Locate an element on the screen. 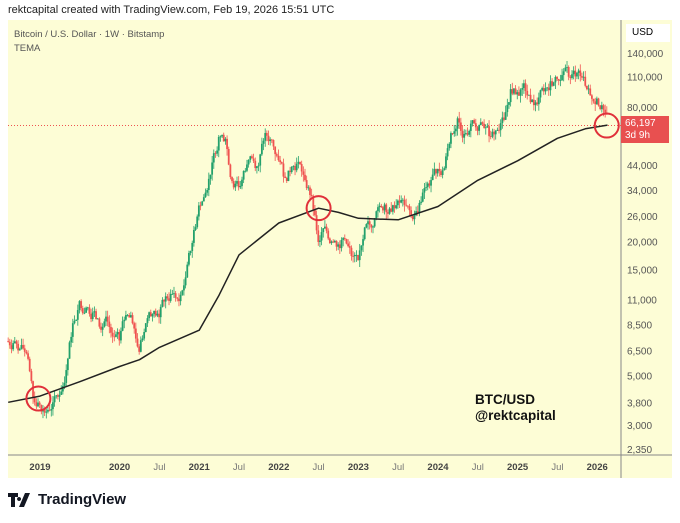 This screenshot has width=680, height=523. time-tick-label: 2023 is located at coordinates (358, 467).